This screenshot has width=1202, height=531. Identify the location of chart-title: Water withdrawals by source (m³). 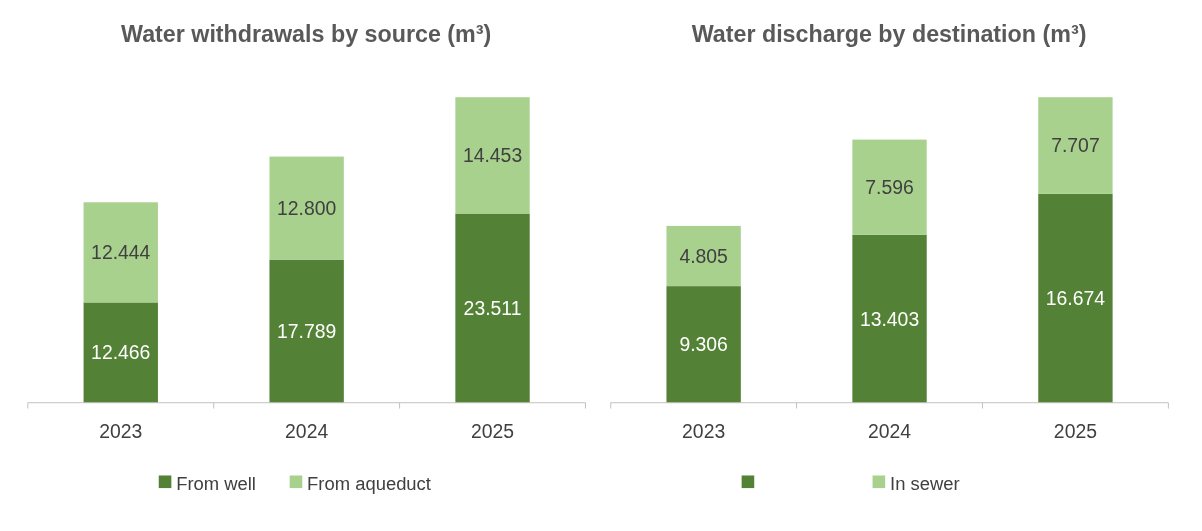
(306, 33).